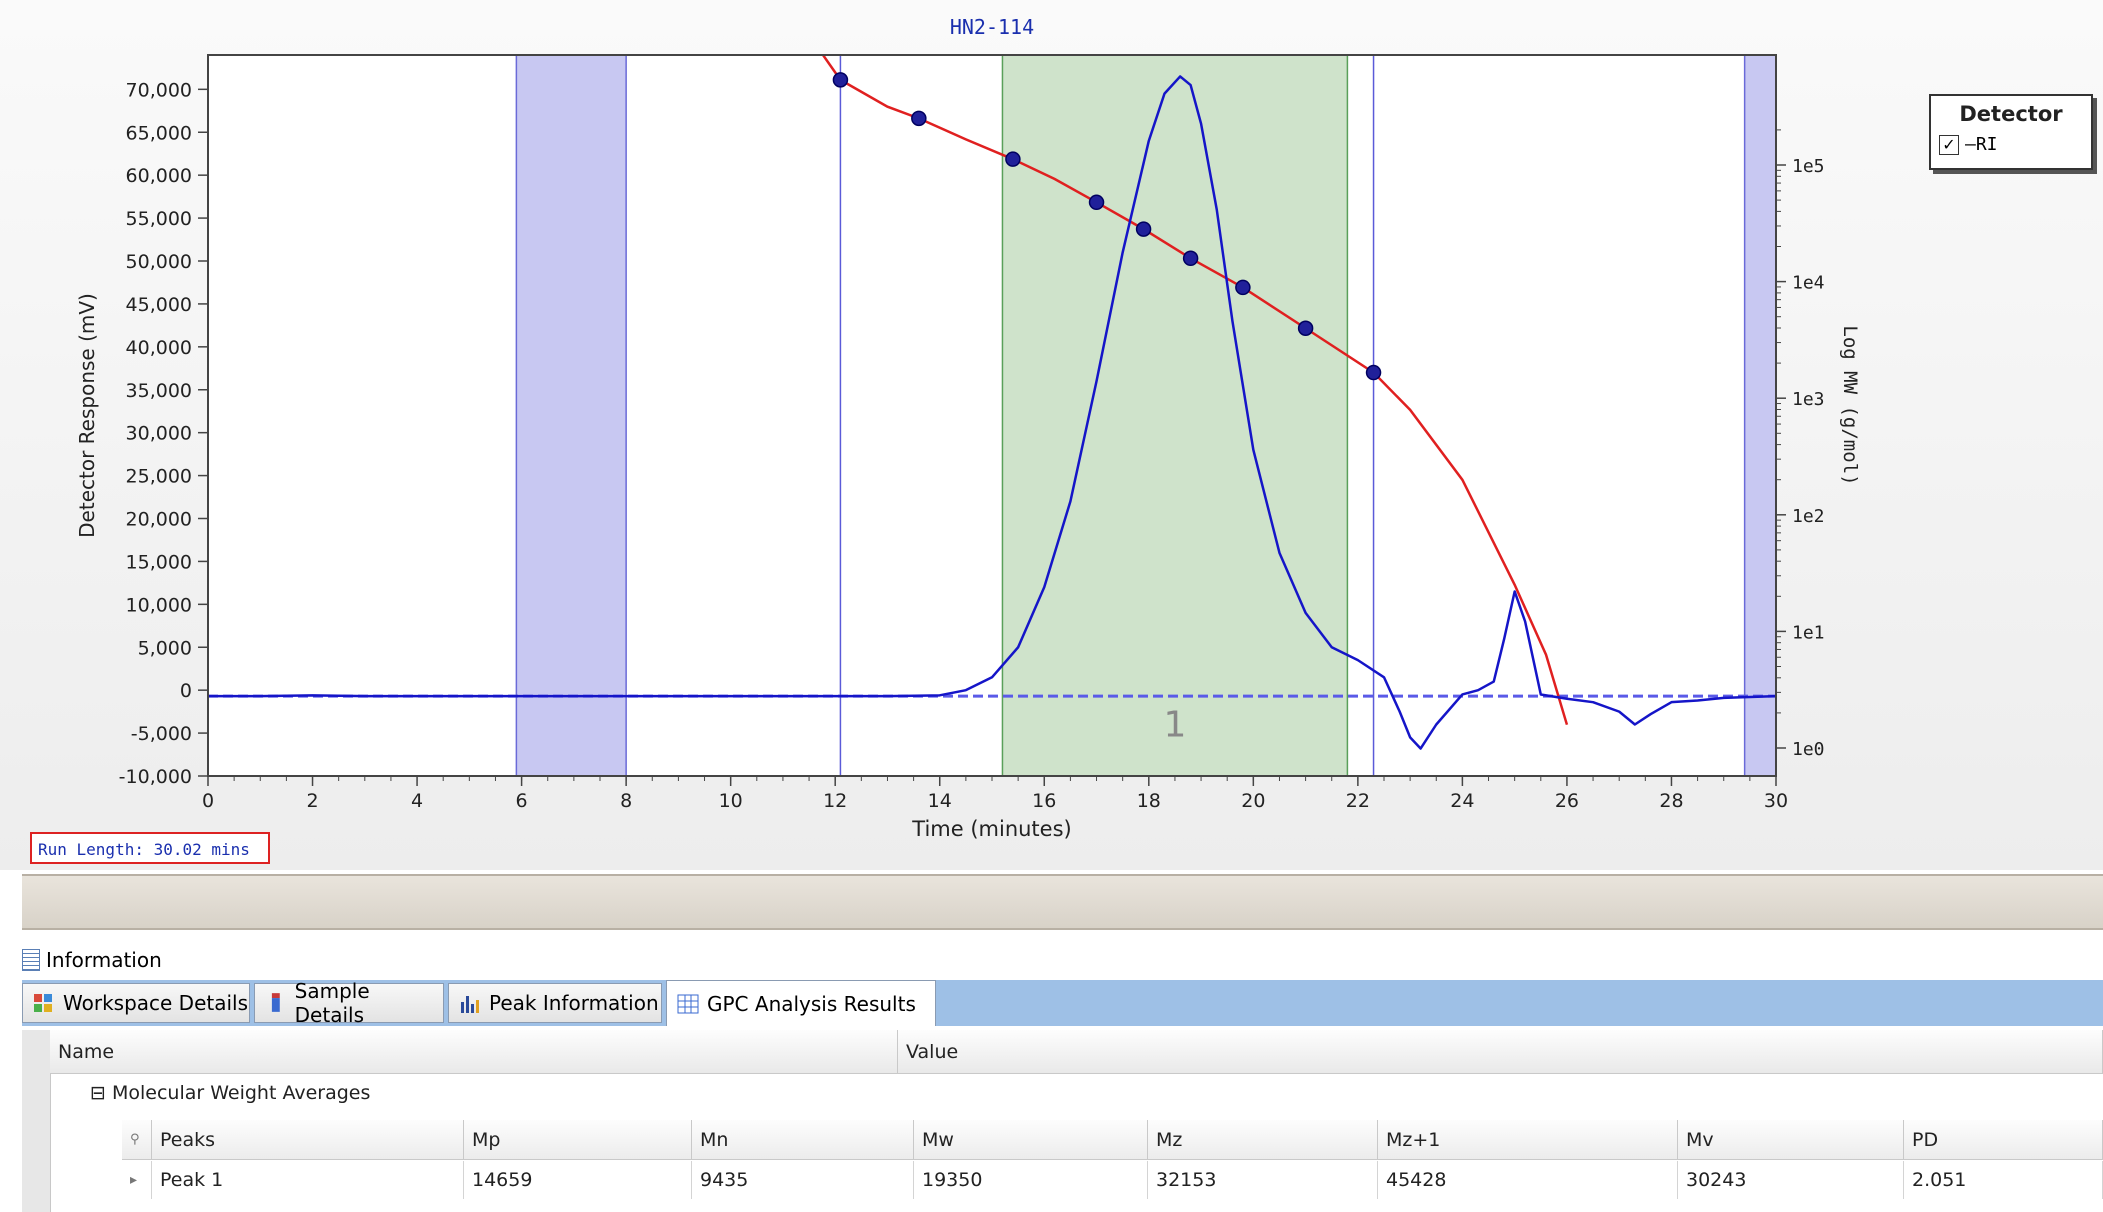 This screenshot has height=1212, width=2103. What do you see at coordinates (1671, 801) in the screenshot?
I see `x-tick-label: 28` at bounding box center [1671, 801].